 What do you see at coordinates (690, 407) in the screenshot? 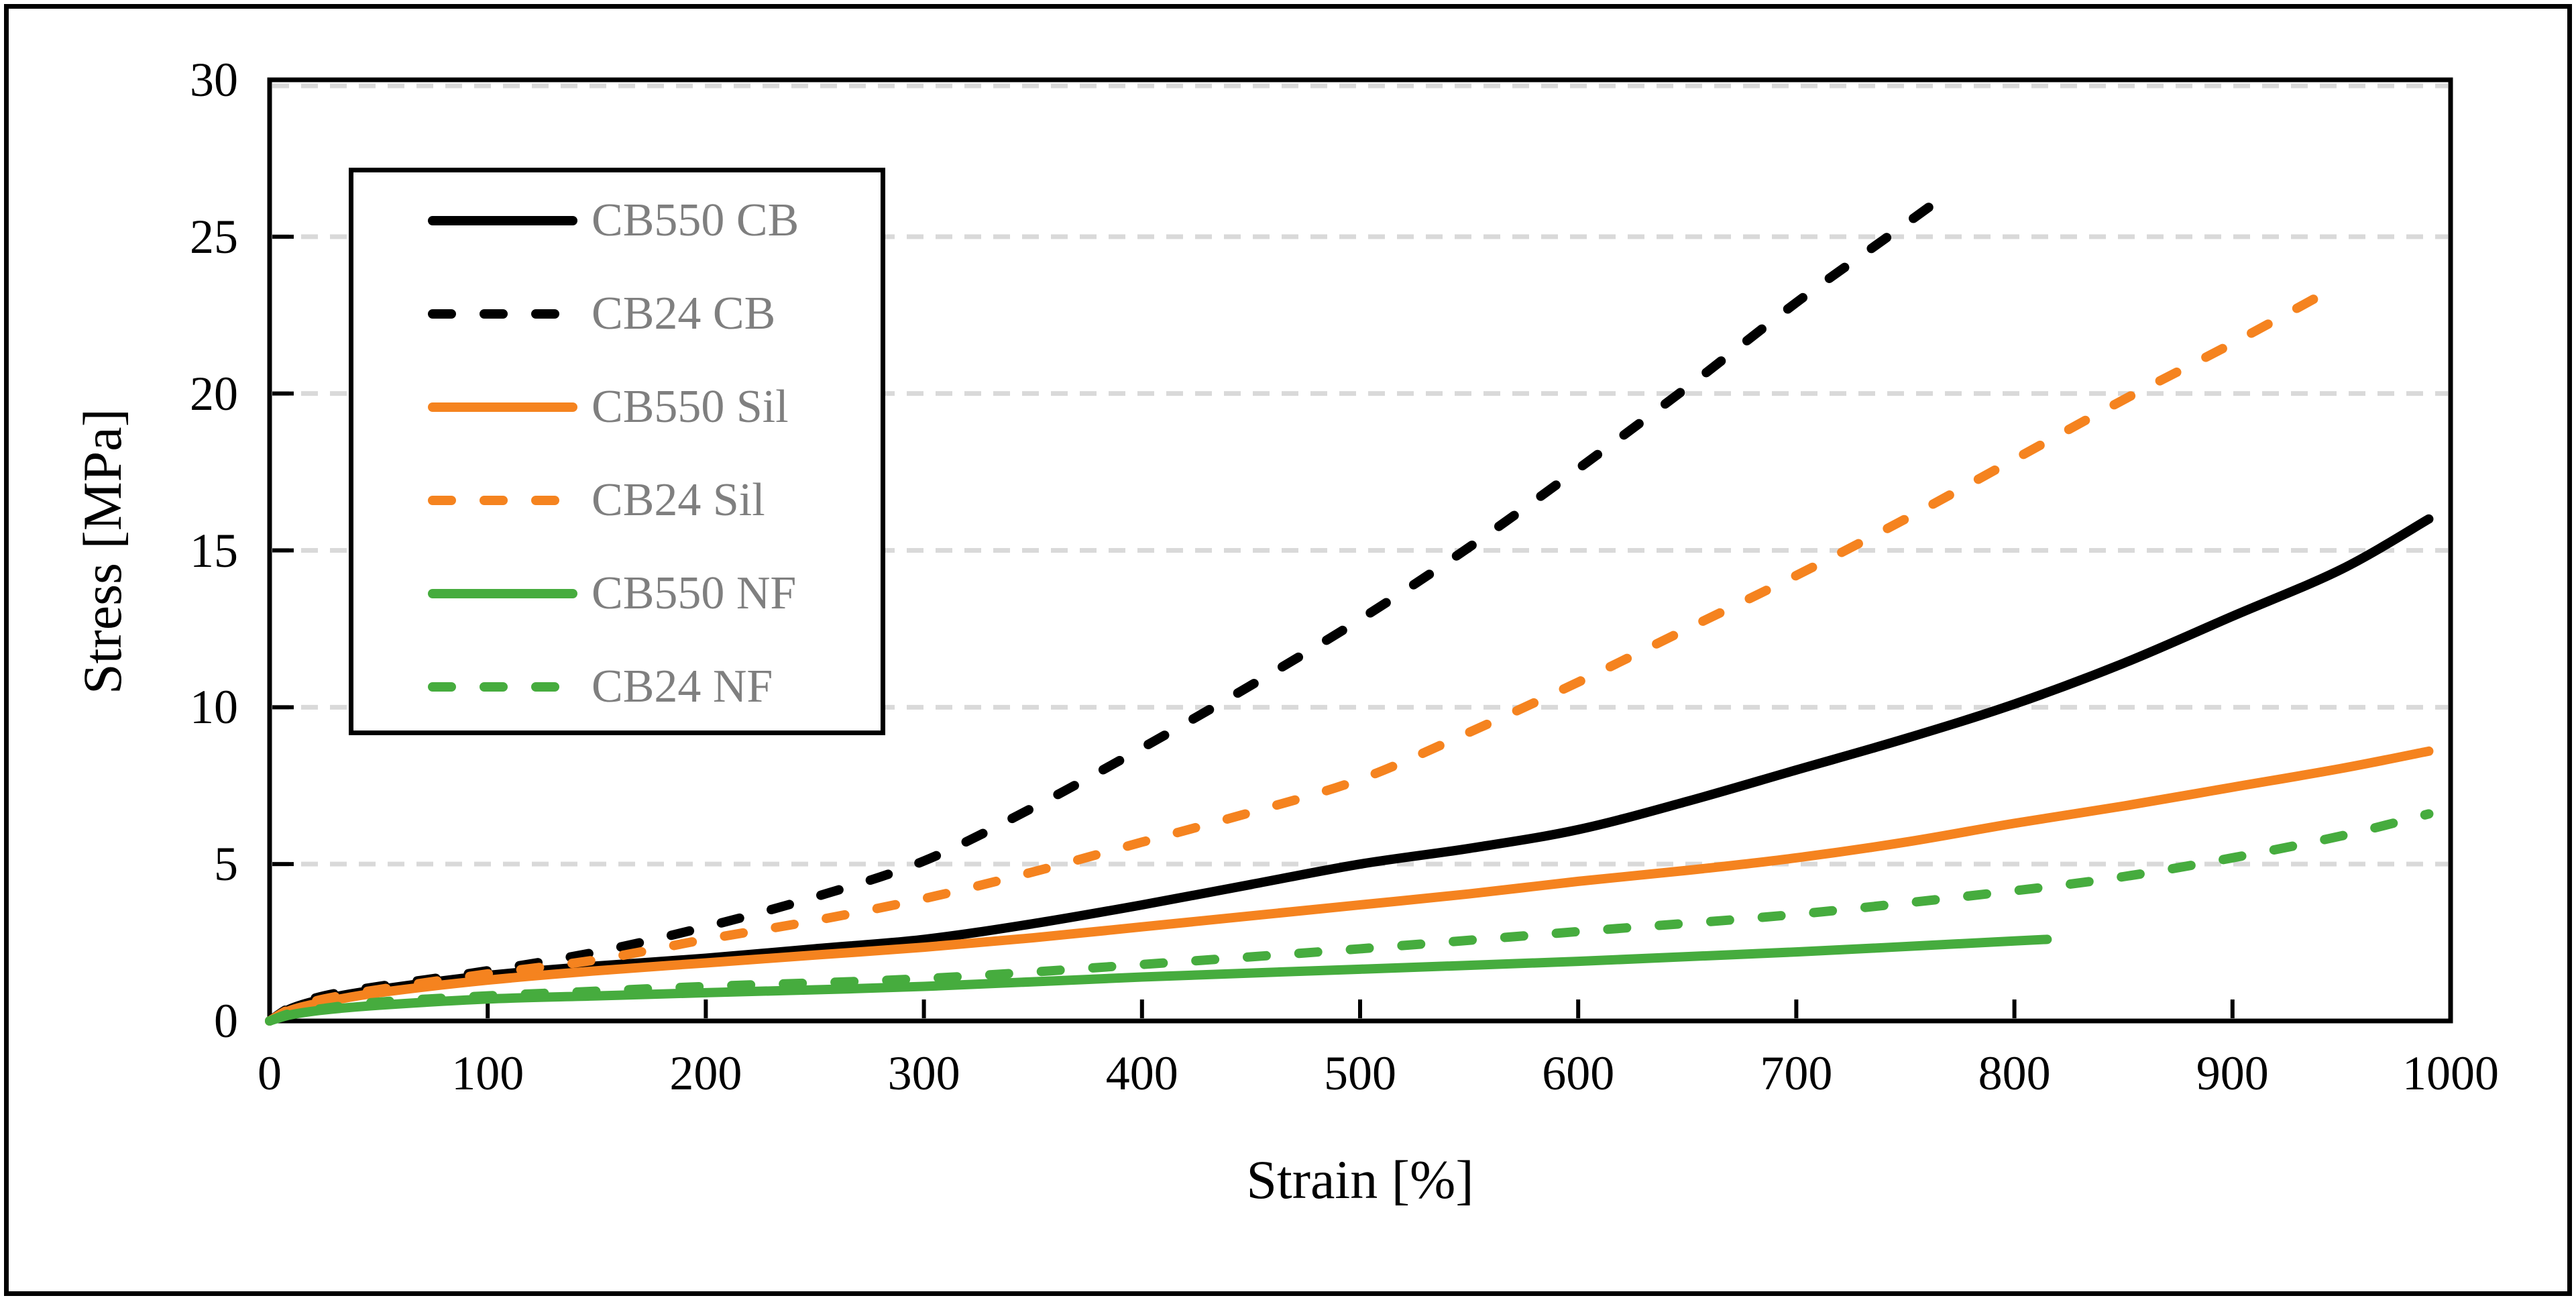
I see `legend-item-label: CB550 Sil` at bounding box center [690, 407].